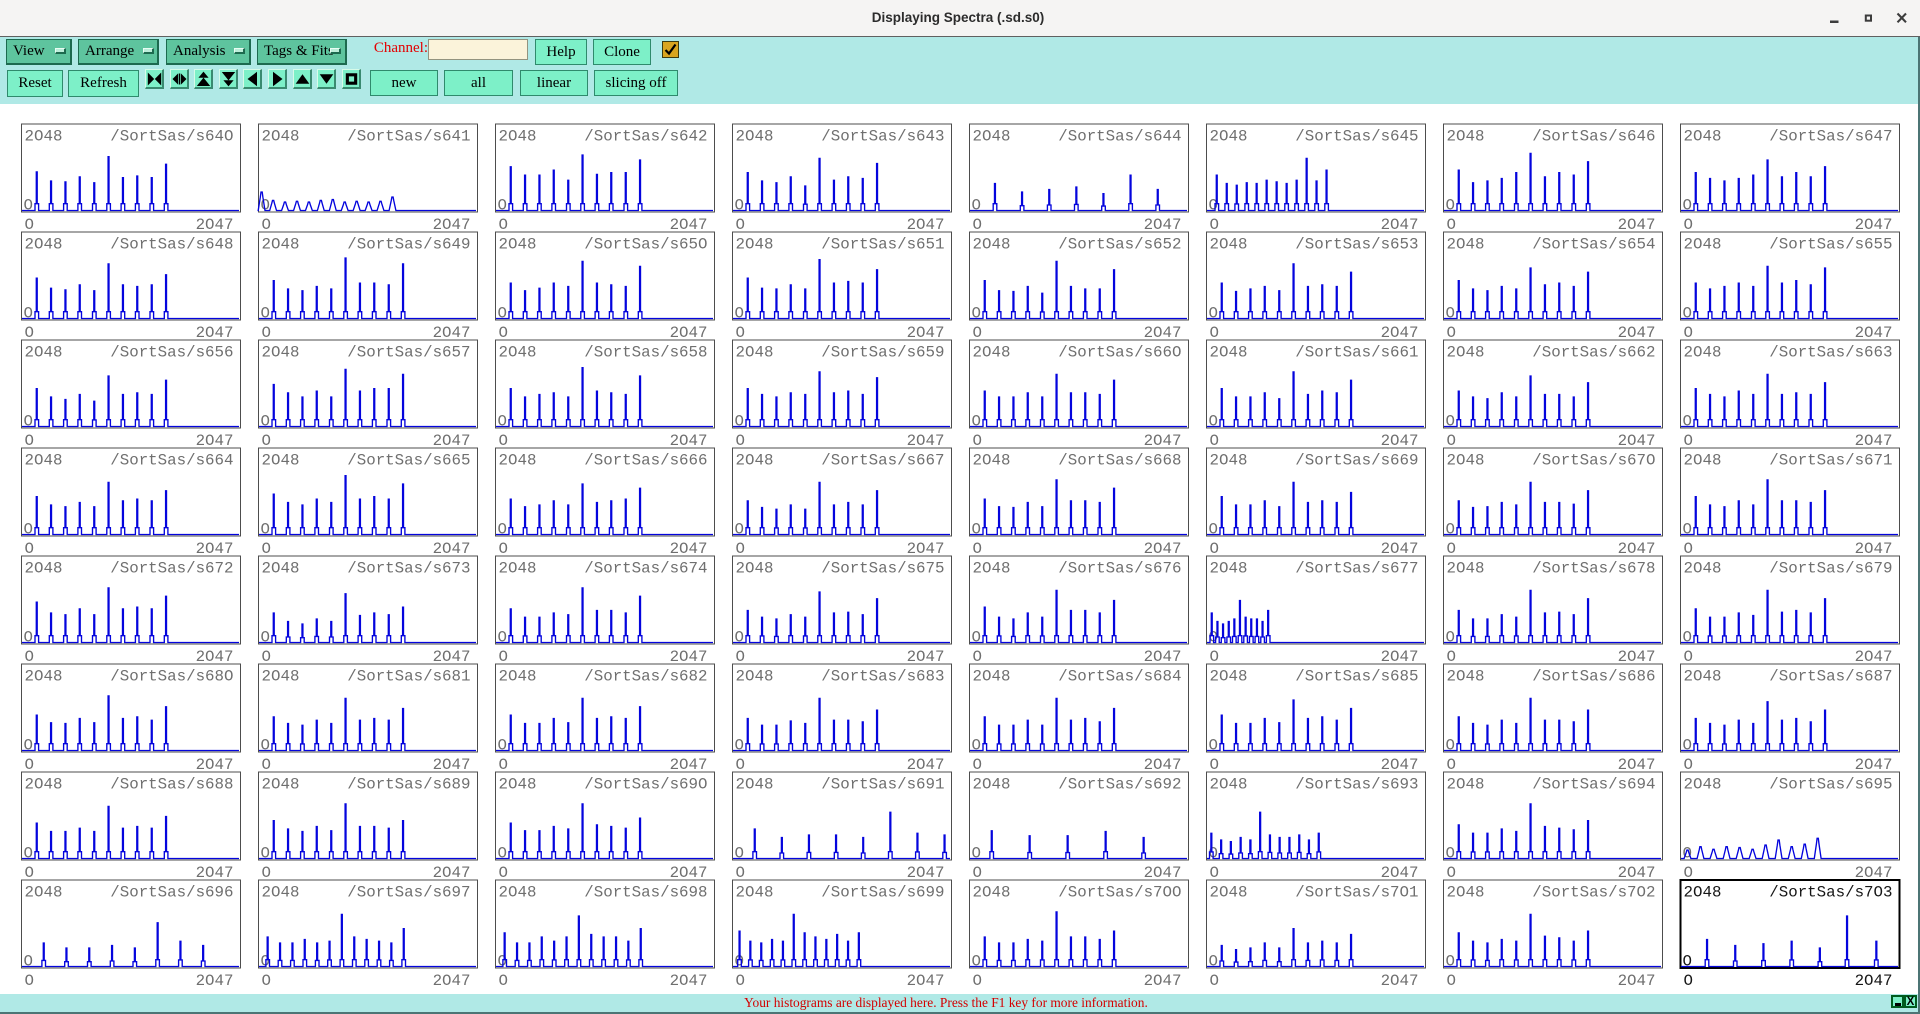  What do you see at coordinates (1119, 353) in the screenshot?
I see `svg-text: /SortSas/s66O` at bounding box center [1119, 353].